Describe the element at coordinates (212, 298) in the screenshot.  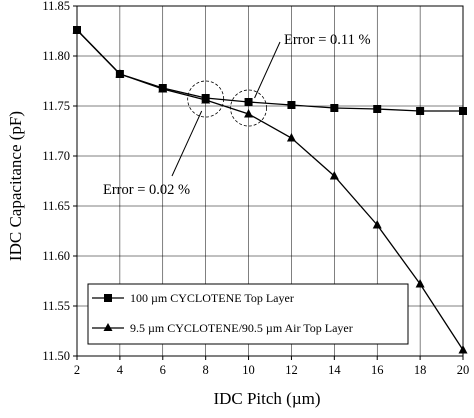
I see `legend-label-series-1: 100 µm CYCLOTENE Top Layer` at that location.